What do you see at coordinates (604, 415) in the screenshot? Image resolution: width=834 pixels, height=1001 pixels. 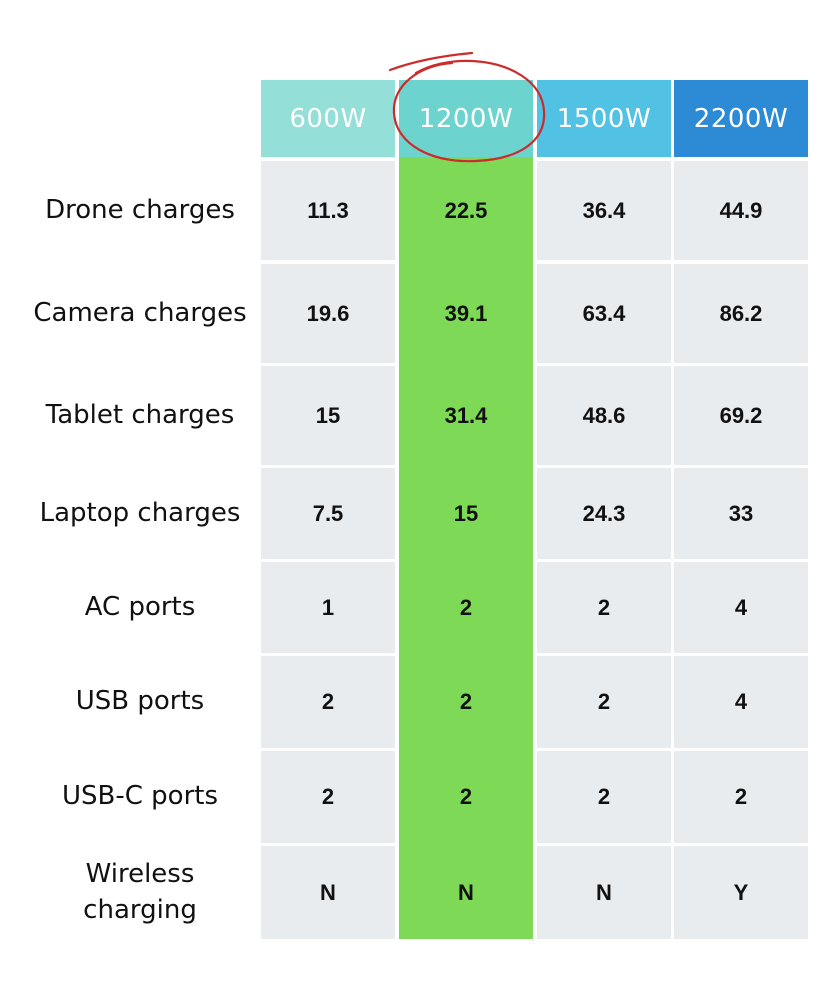 I see `table-cell: 48.6` at bounding box center [604, 415].